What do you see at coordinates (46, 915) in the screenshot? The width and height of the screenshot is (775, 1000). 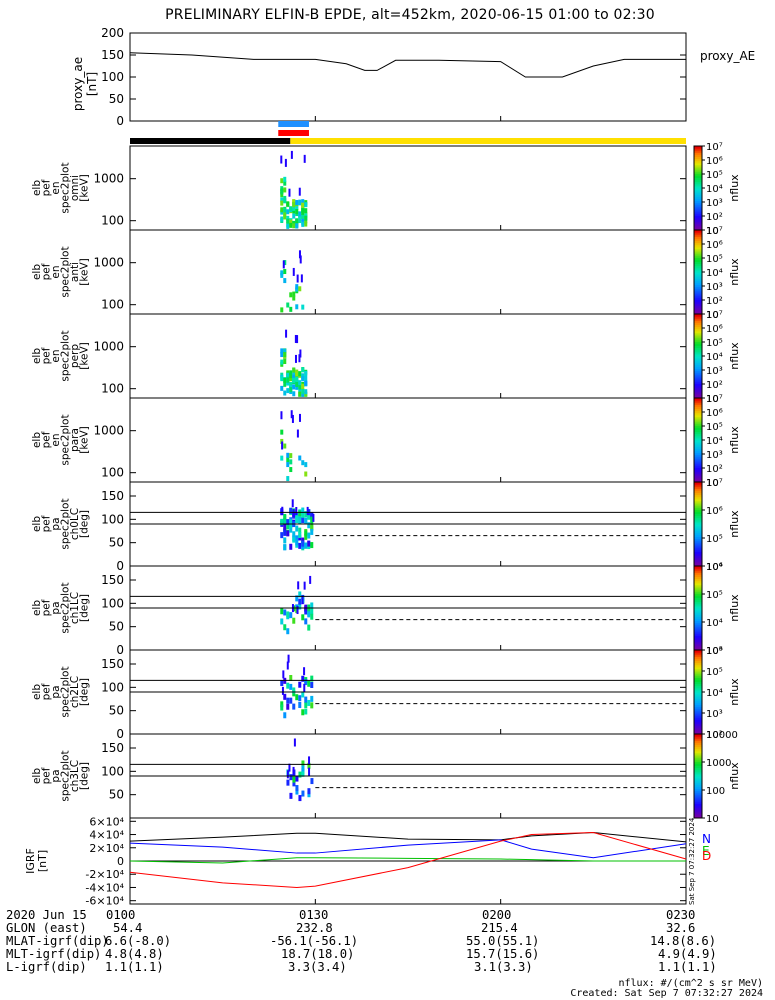 I see `footer-date: 2020 Jun 15` at bounding box center [46, 915].